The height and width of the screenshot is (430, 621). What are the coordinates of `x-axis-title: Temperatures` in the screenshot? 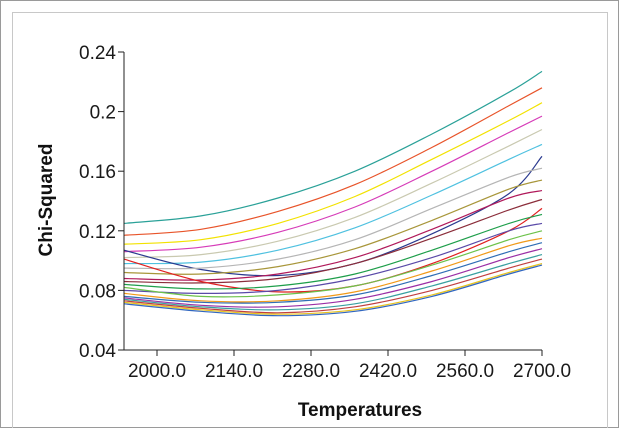 It's located at (360, 410).